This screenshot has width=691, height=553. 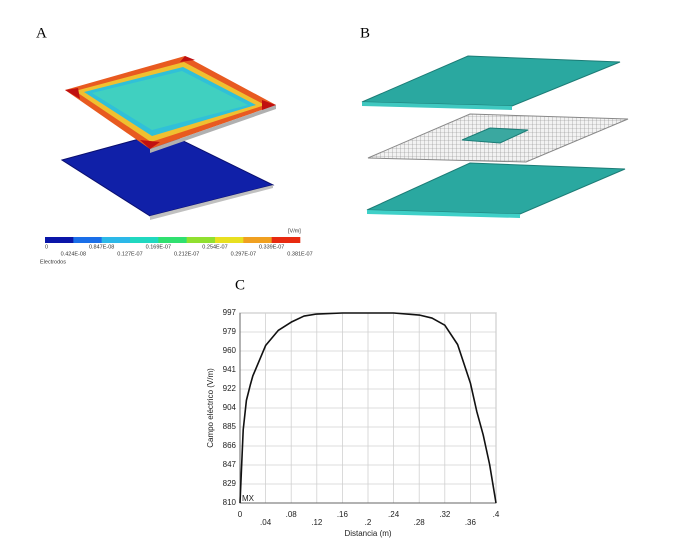 What do you see at coordinates (365, 33) in the screenshot?
I see `panel-label: B` at bounding box center [365, 33].